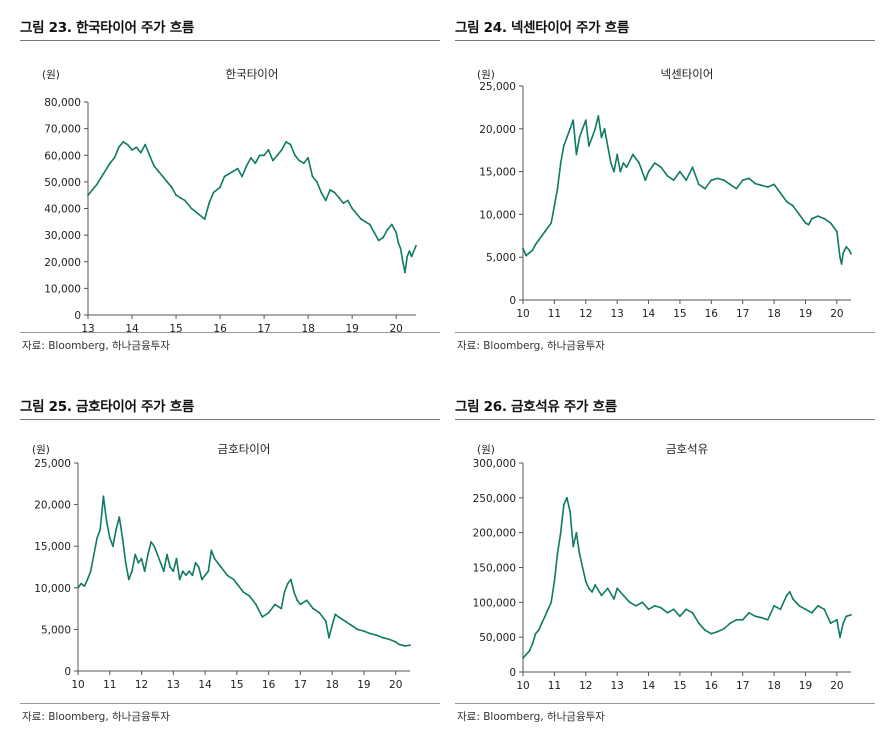  Describe the element at coordinates (687, 449) in the screenshot. I see `chart-title: 금호석유` at that location.